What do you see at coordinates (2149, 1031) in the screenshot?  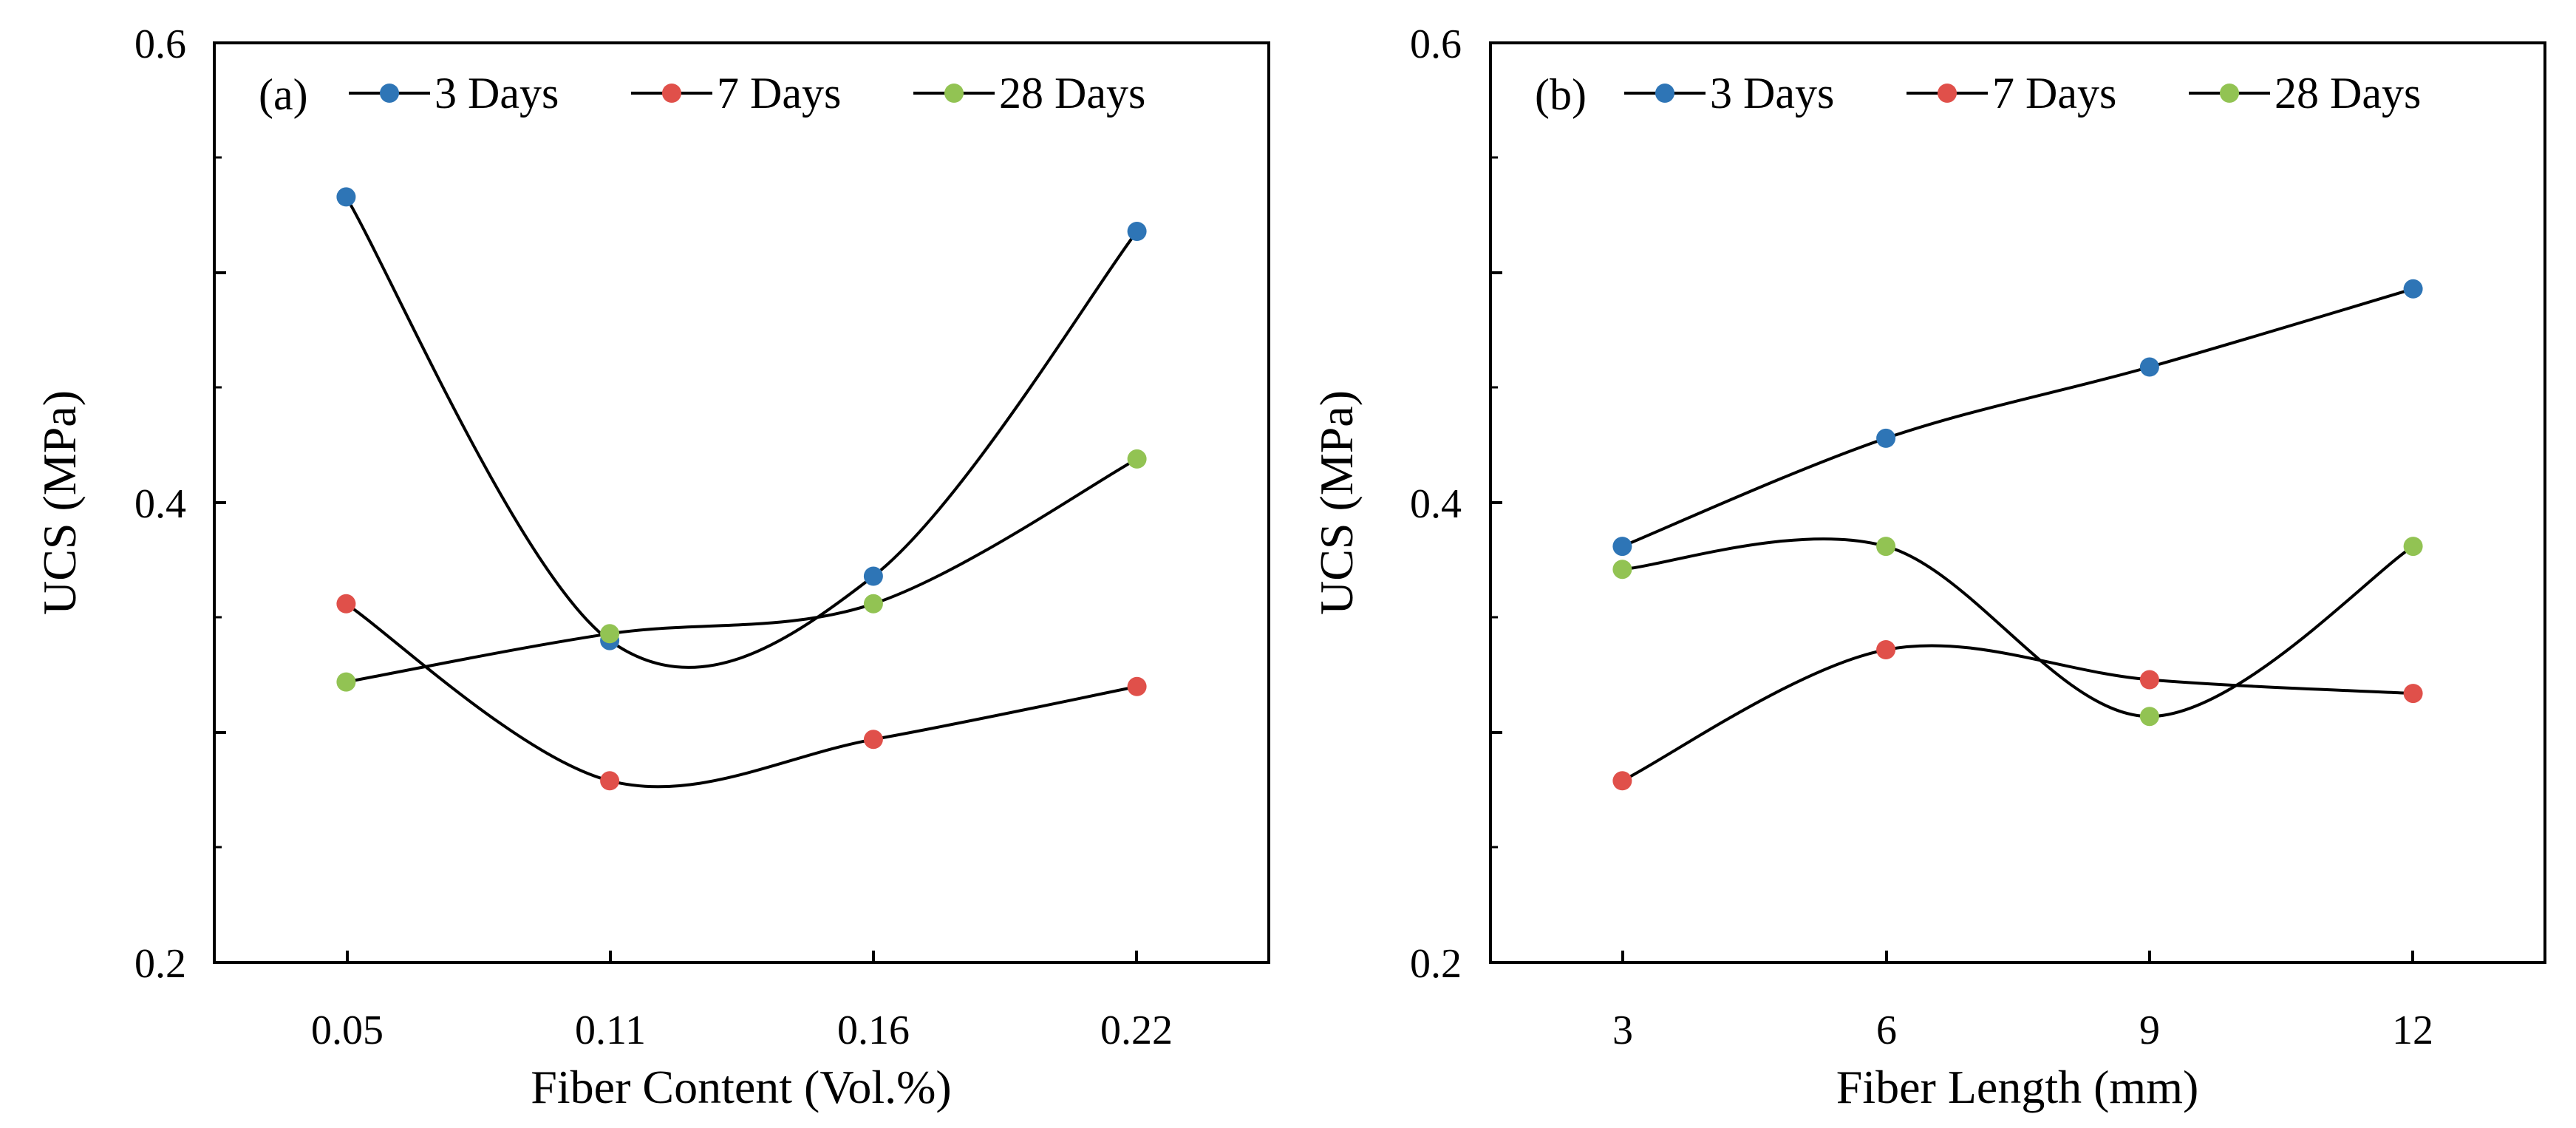 I see `x-tick-label: 9` at bounding box center [2149, 1031].